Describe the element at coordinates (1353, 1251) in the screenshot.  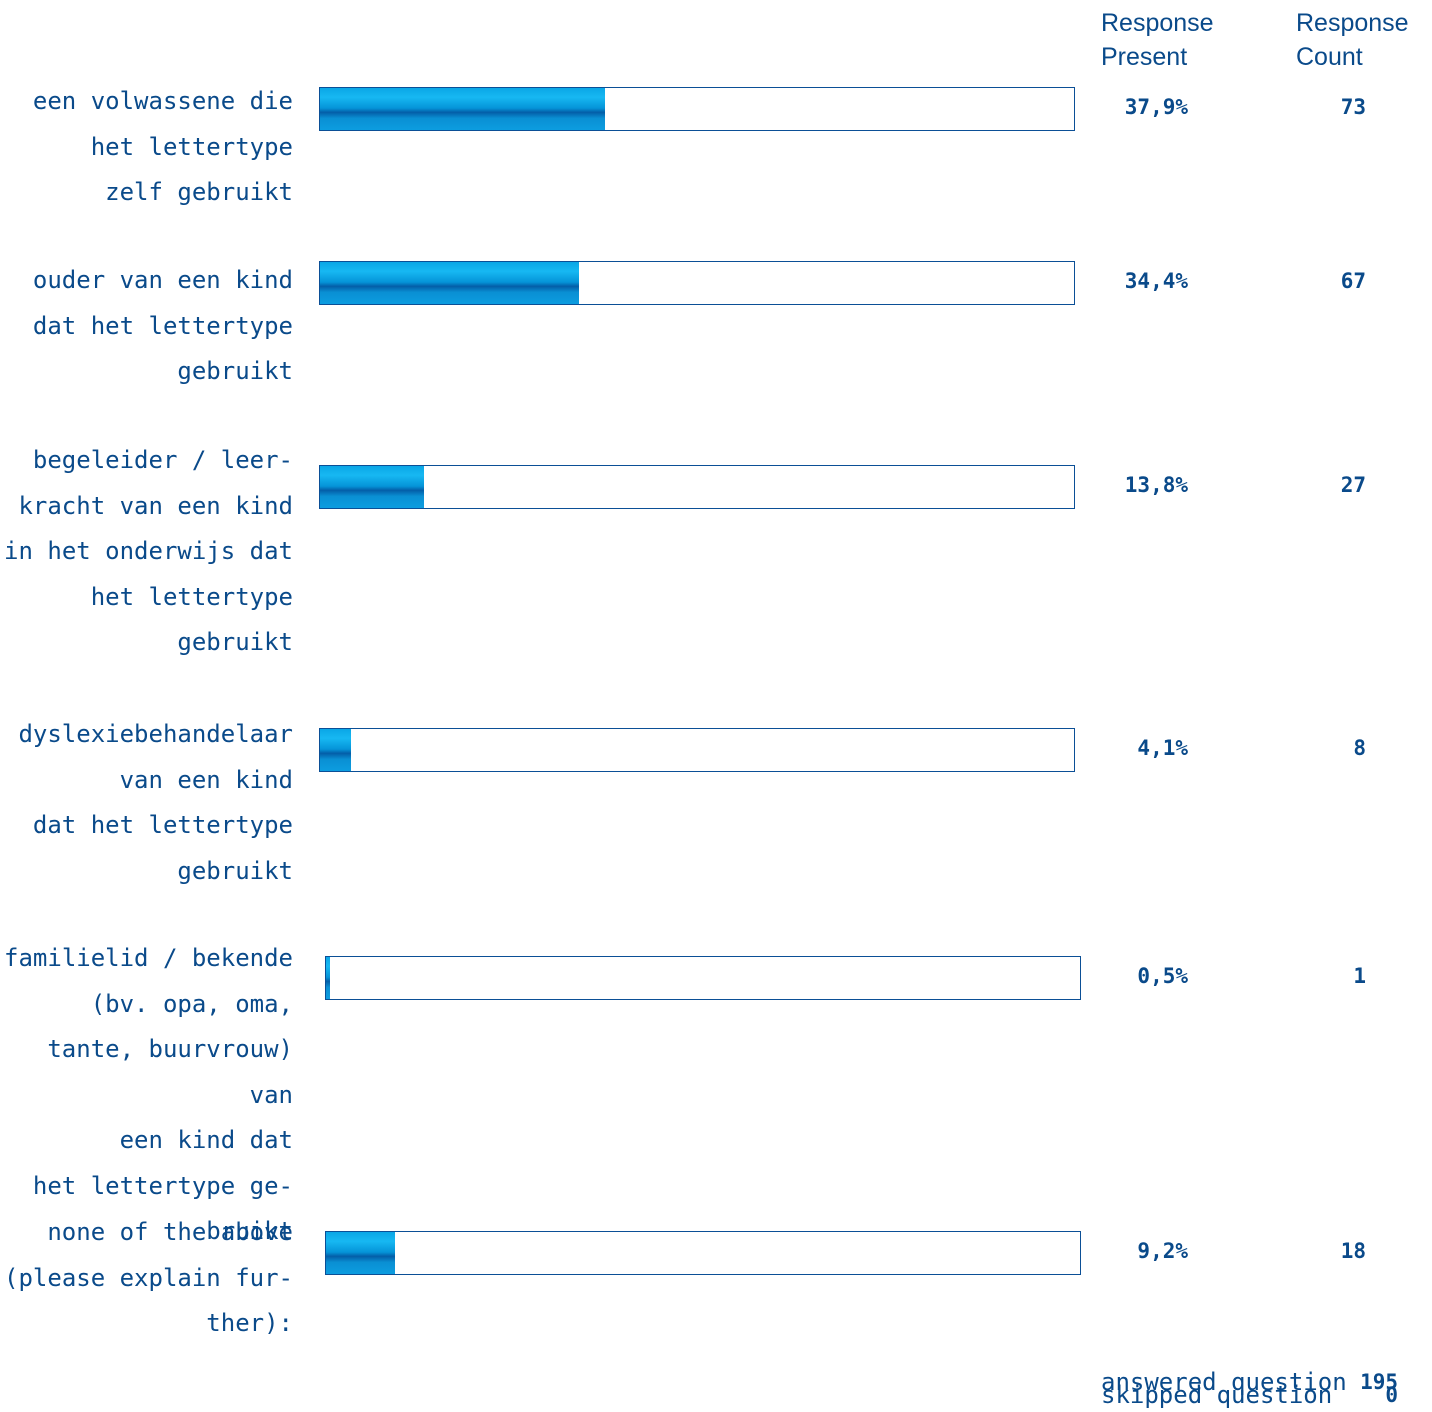
I see `count-label: 18` at that location.